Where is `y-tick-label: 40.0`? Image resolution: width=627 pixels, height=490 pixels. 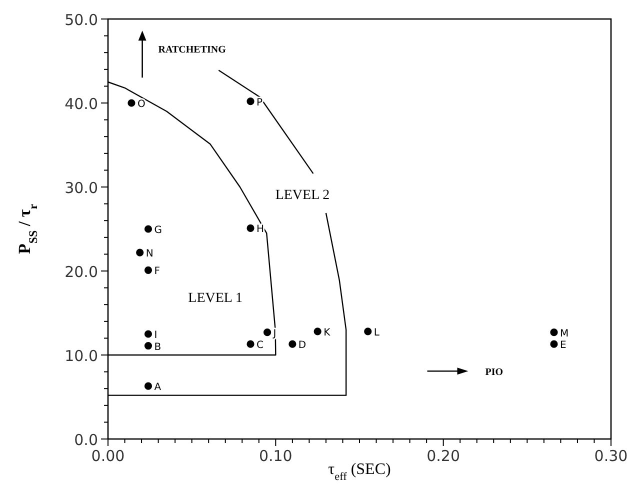 y-tick-label: 40.0 is located at coordinates (81, 104).